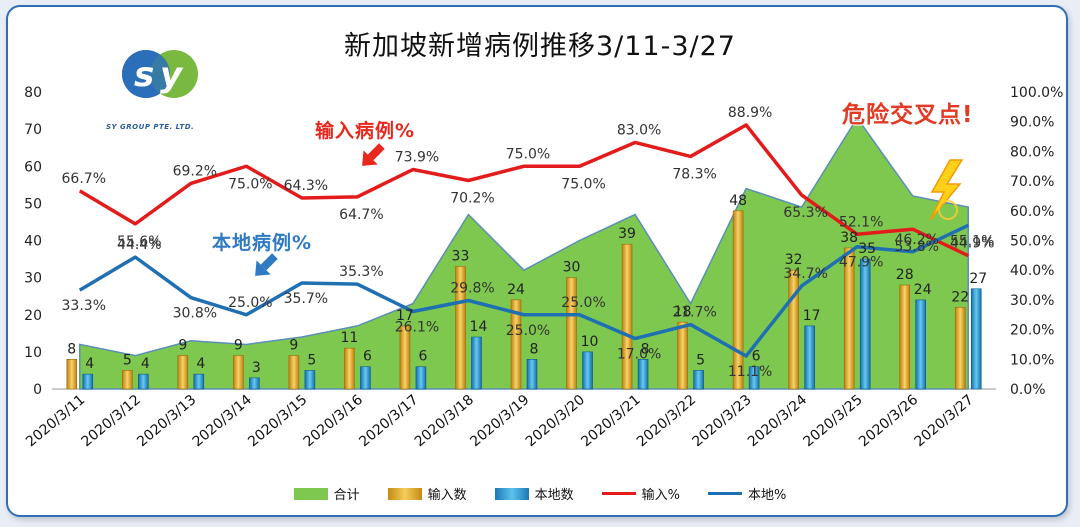  I want to click on import-rate-label: 53.8%, so click(916, 247).